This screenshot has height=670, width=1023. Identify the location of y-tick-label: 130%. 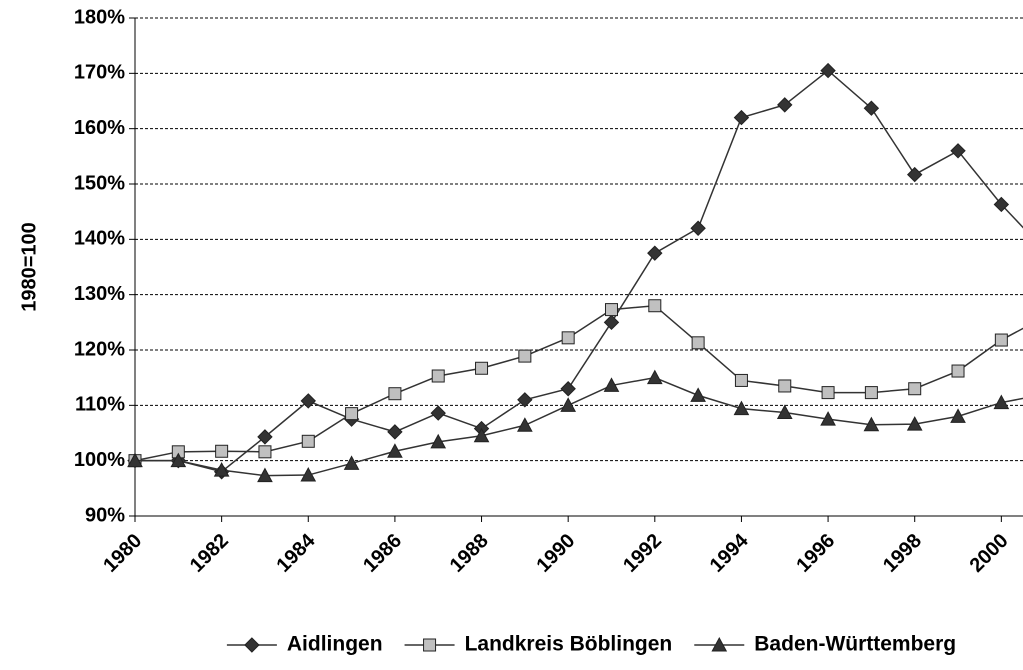
(99, 294).